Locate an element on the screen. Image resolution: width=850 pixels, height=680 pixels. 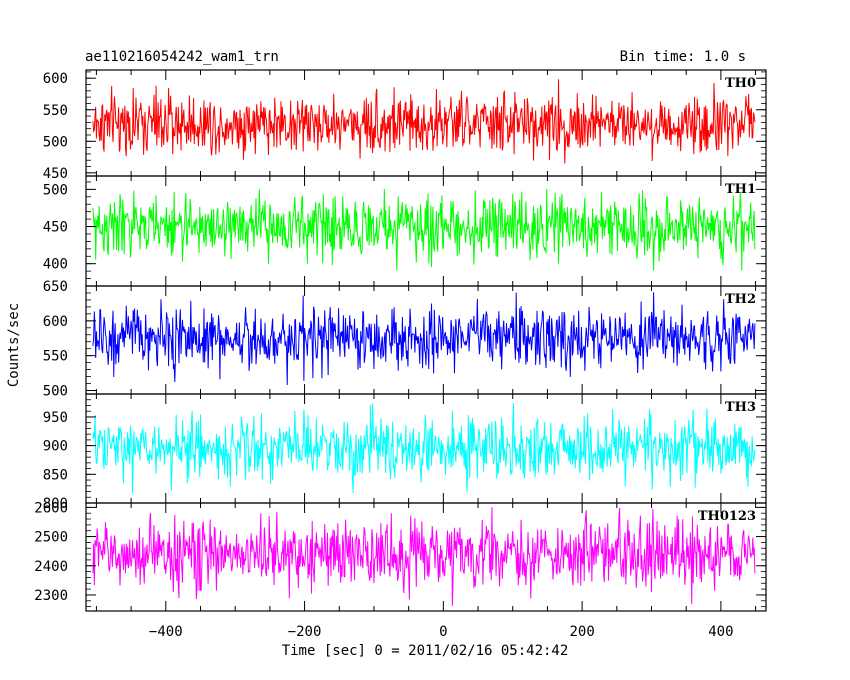
series-th0 is located at coordinates (424, 121).